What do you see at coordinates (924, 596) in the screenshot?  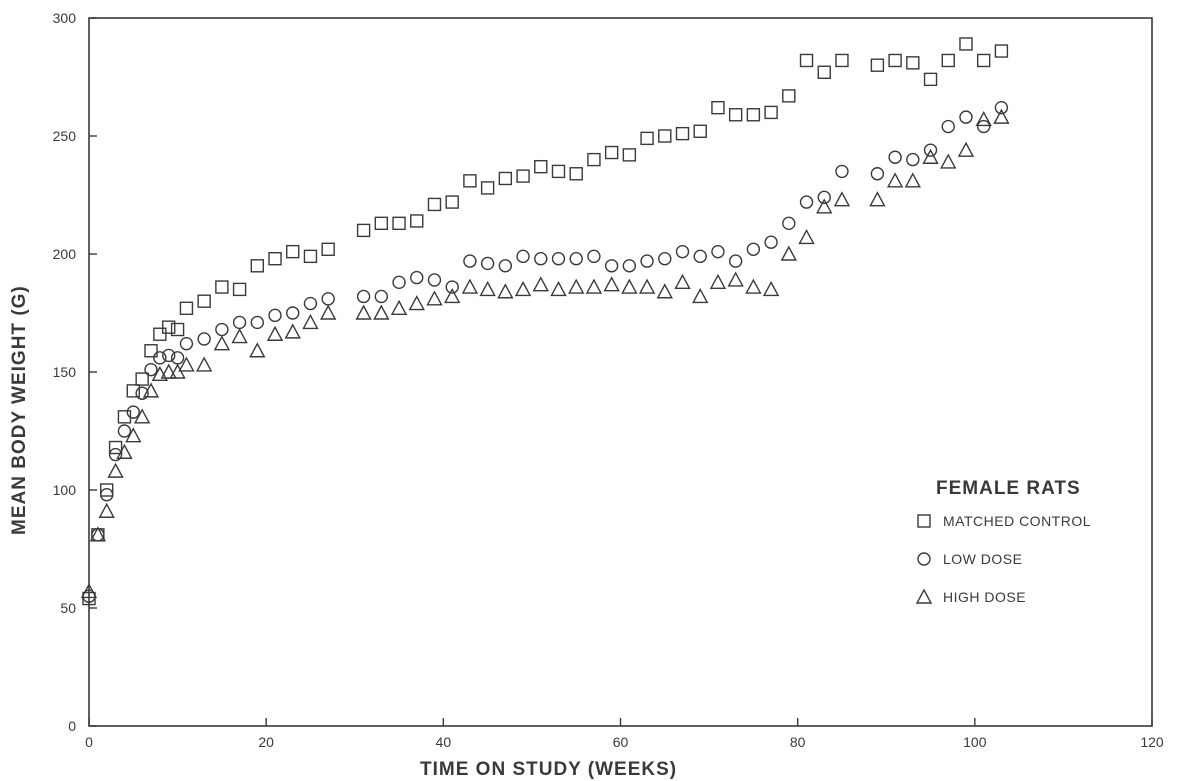 I see `legend-marker-triangle` at bounding box center [924, 596].